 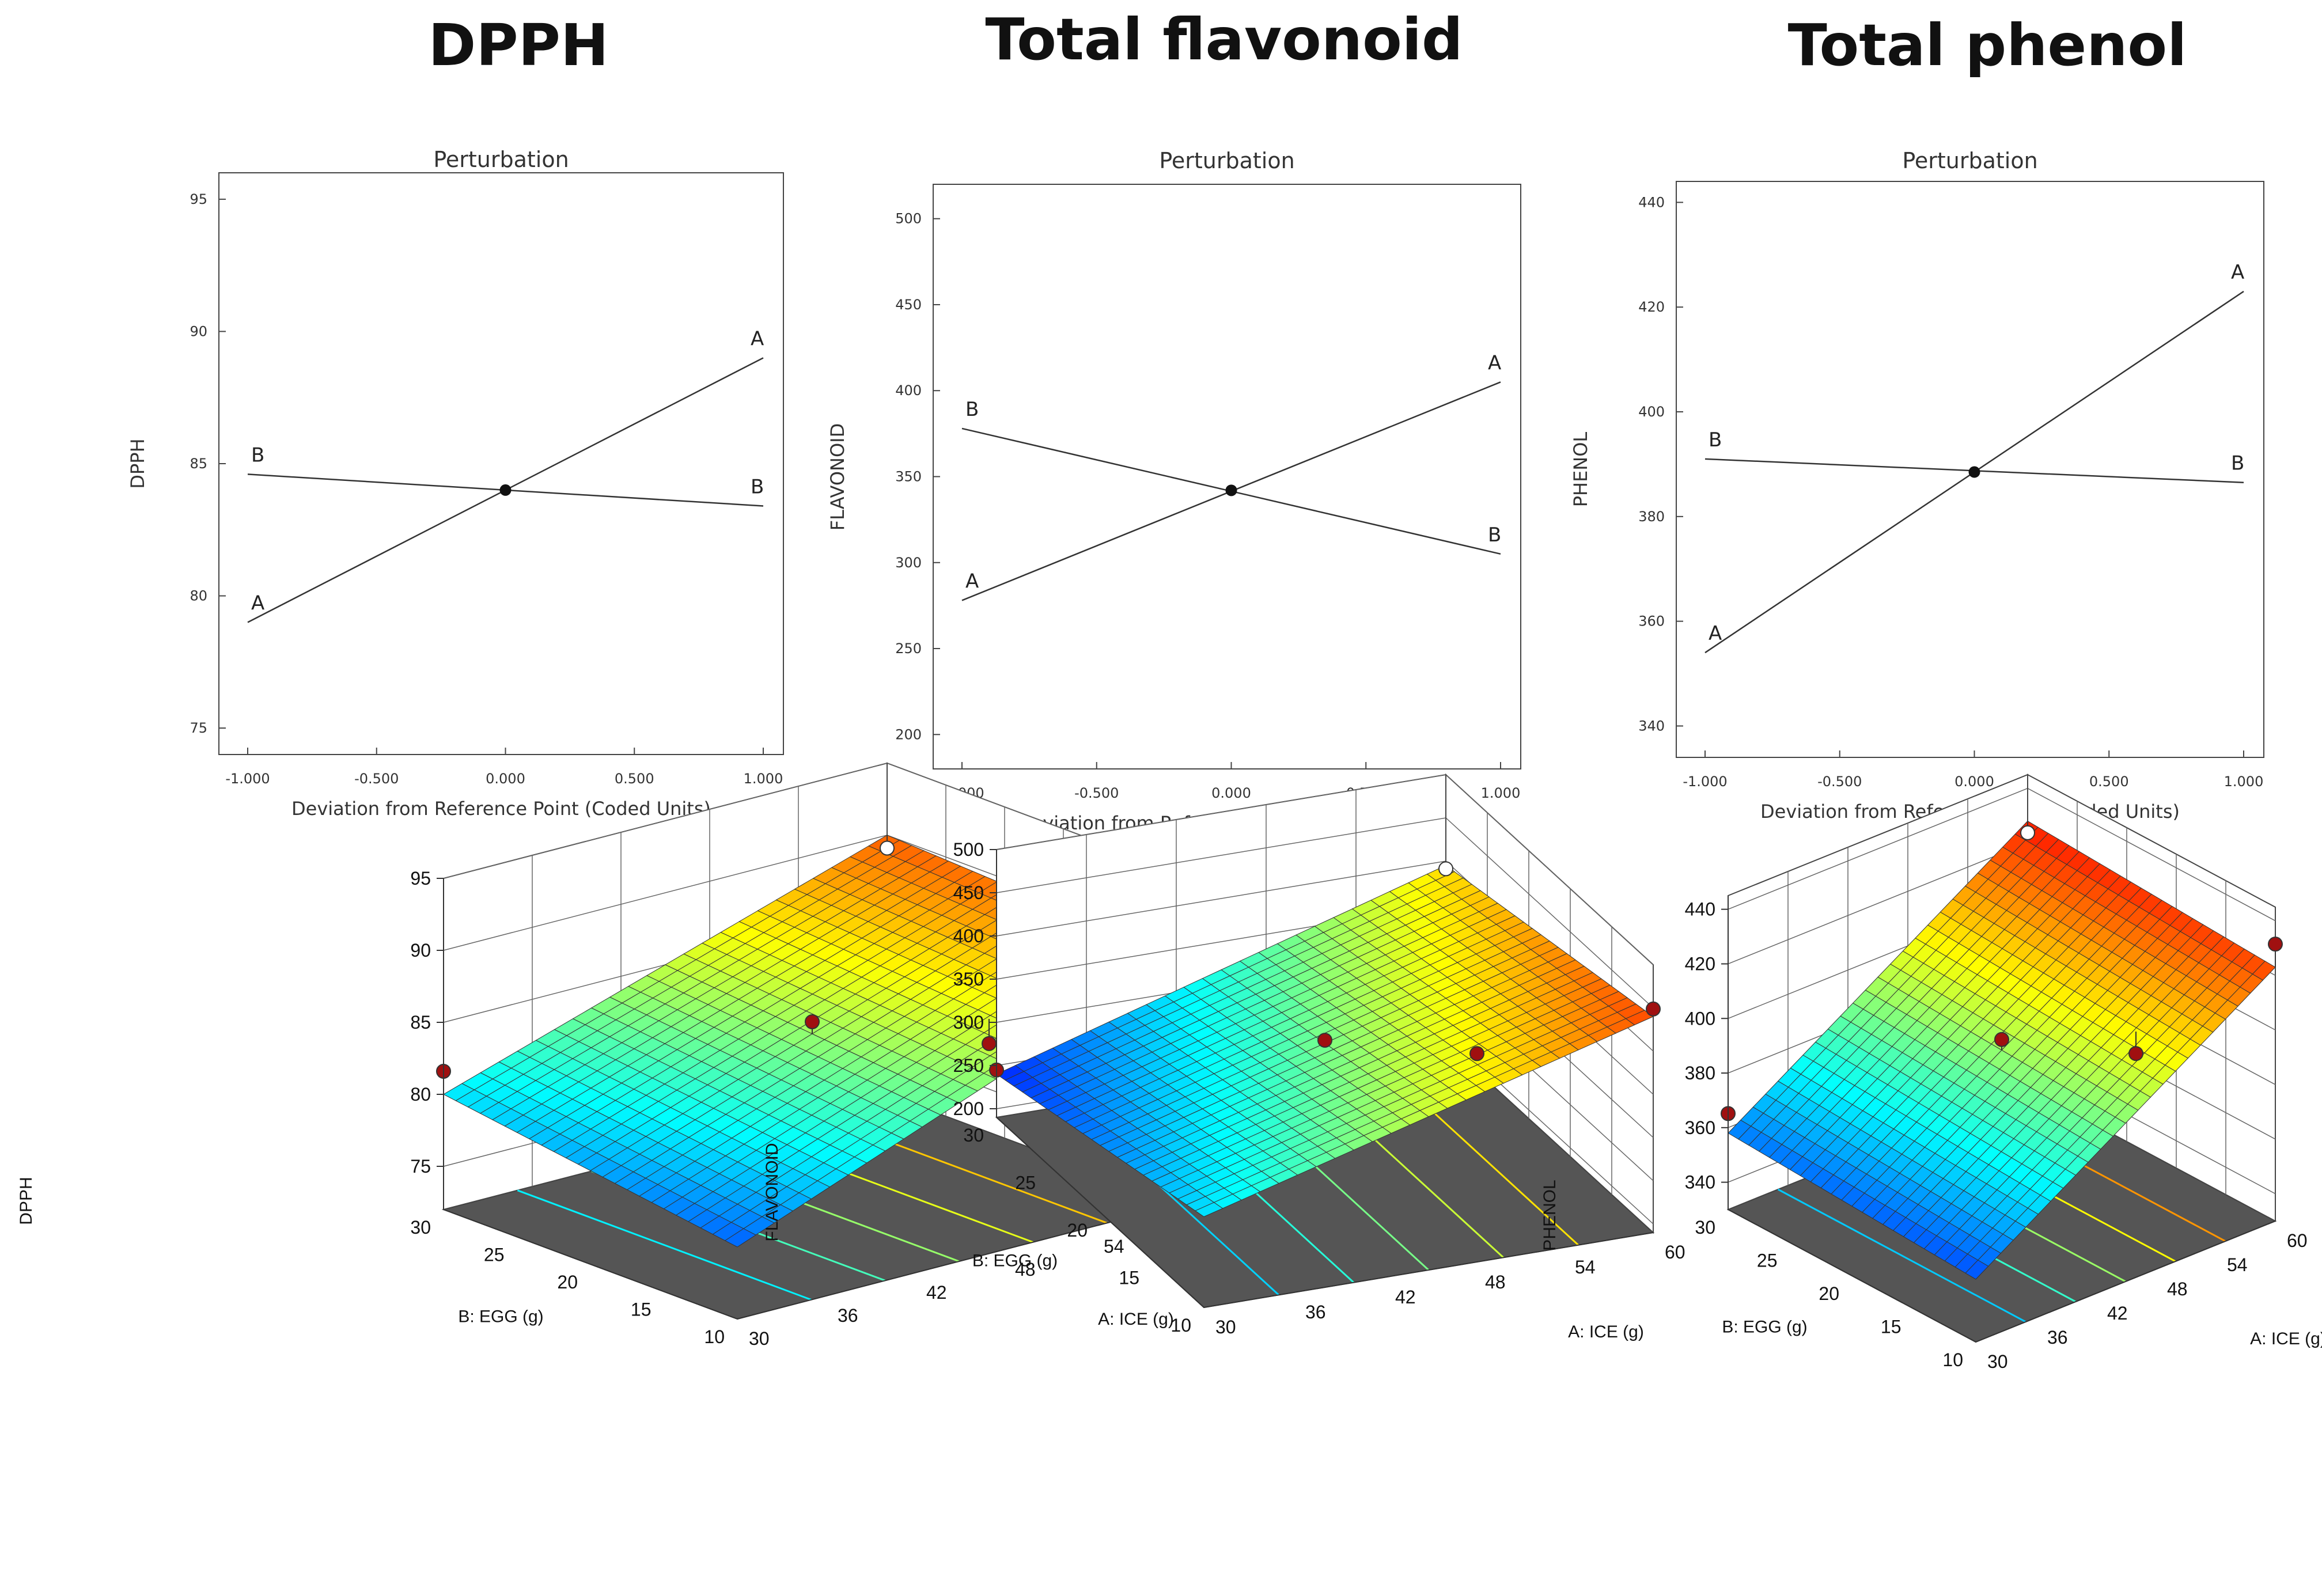 What do you see at coordinates (2002, 1050) in the screenshot?
I see `response-surface` at bounding box center [2002, 1050].